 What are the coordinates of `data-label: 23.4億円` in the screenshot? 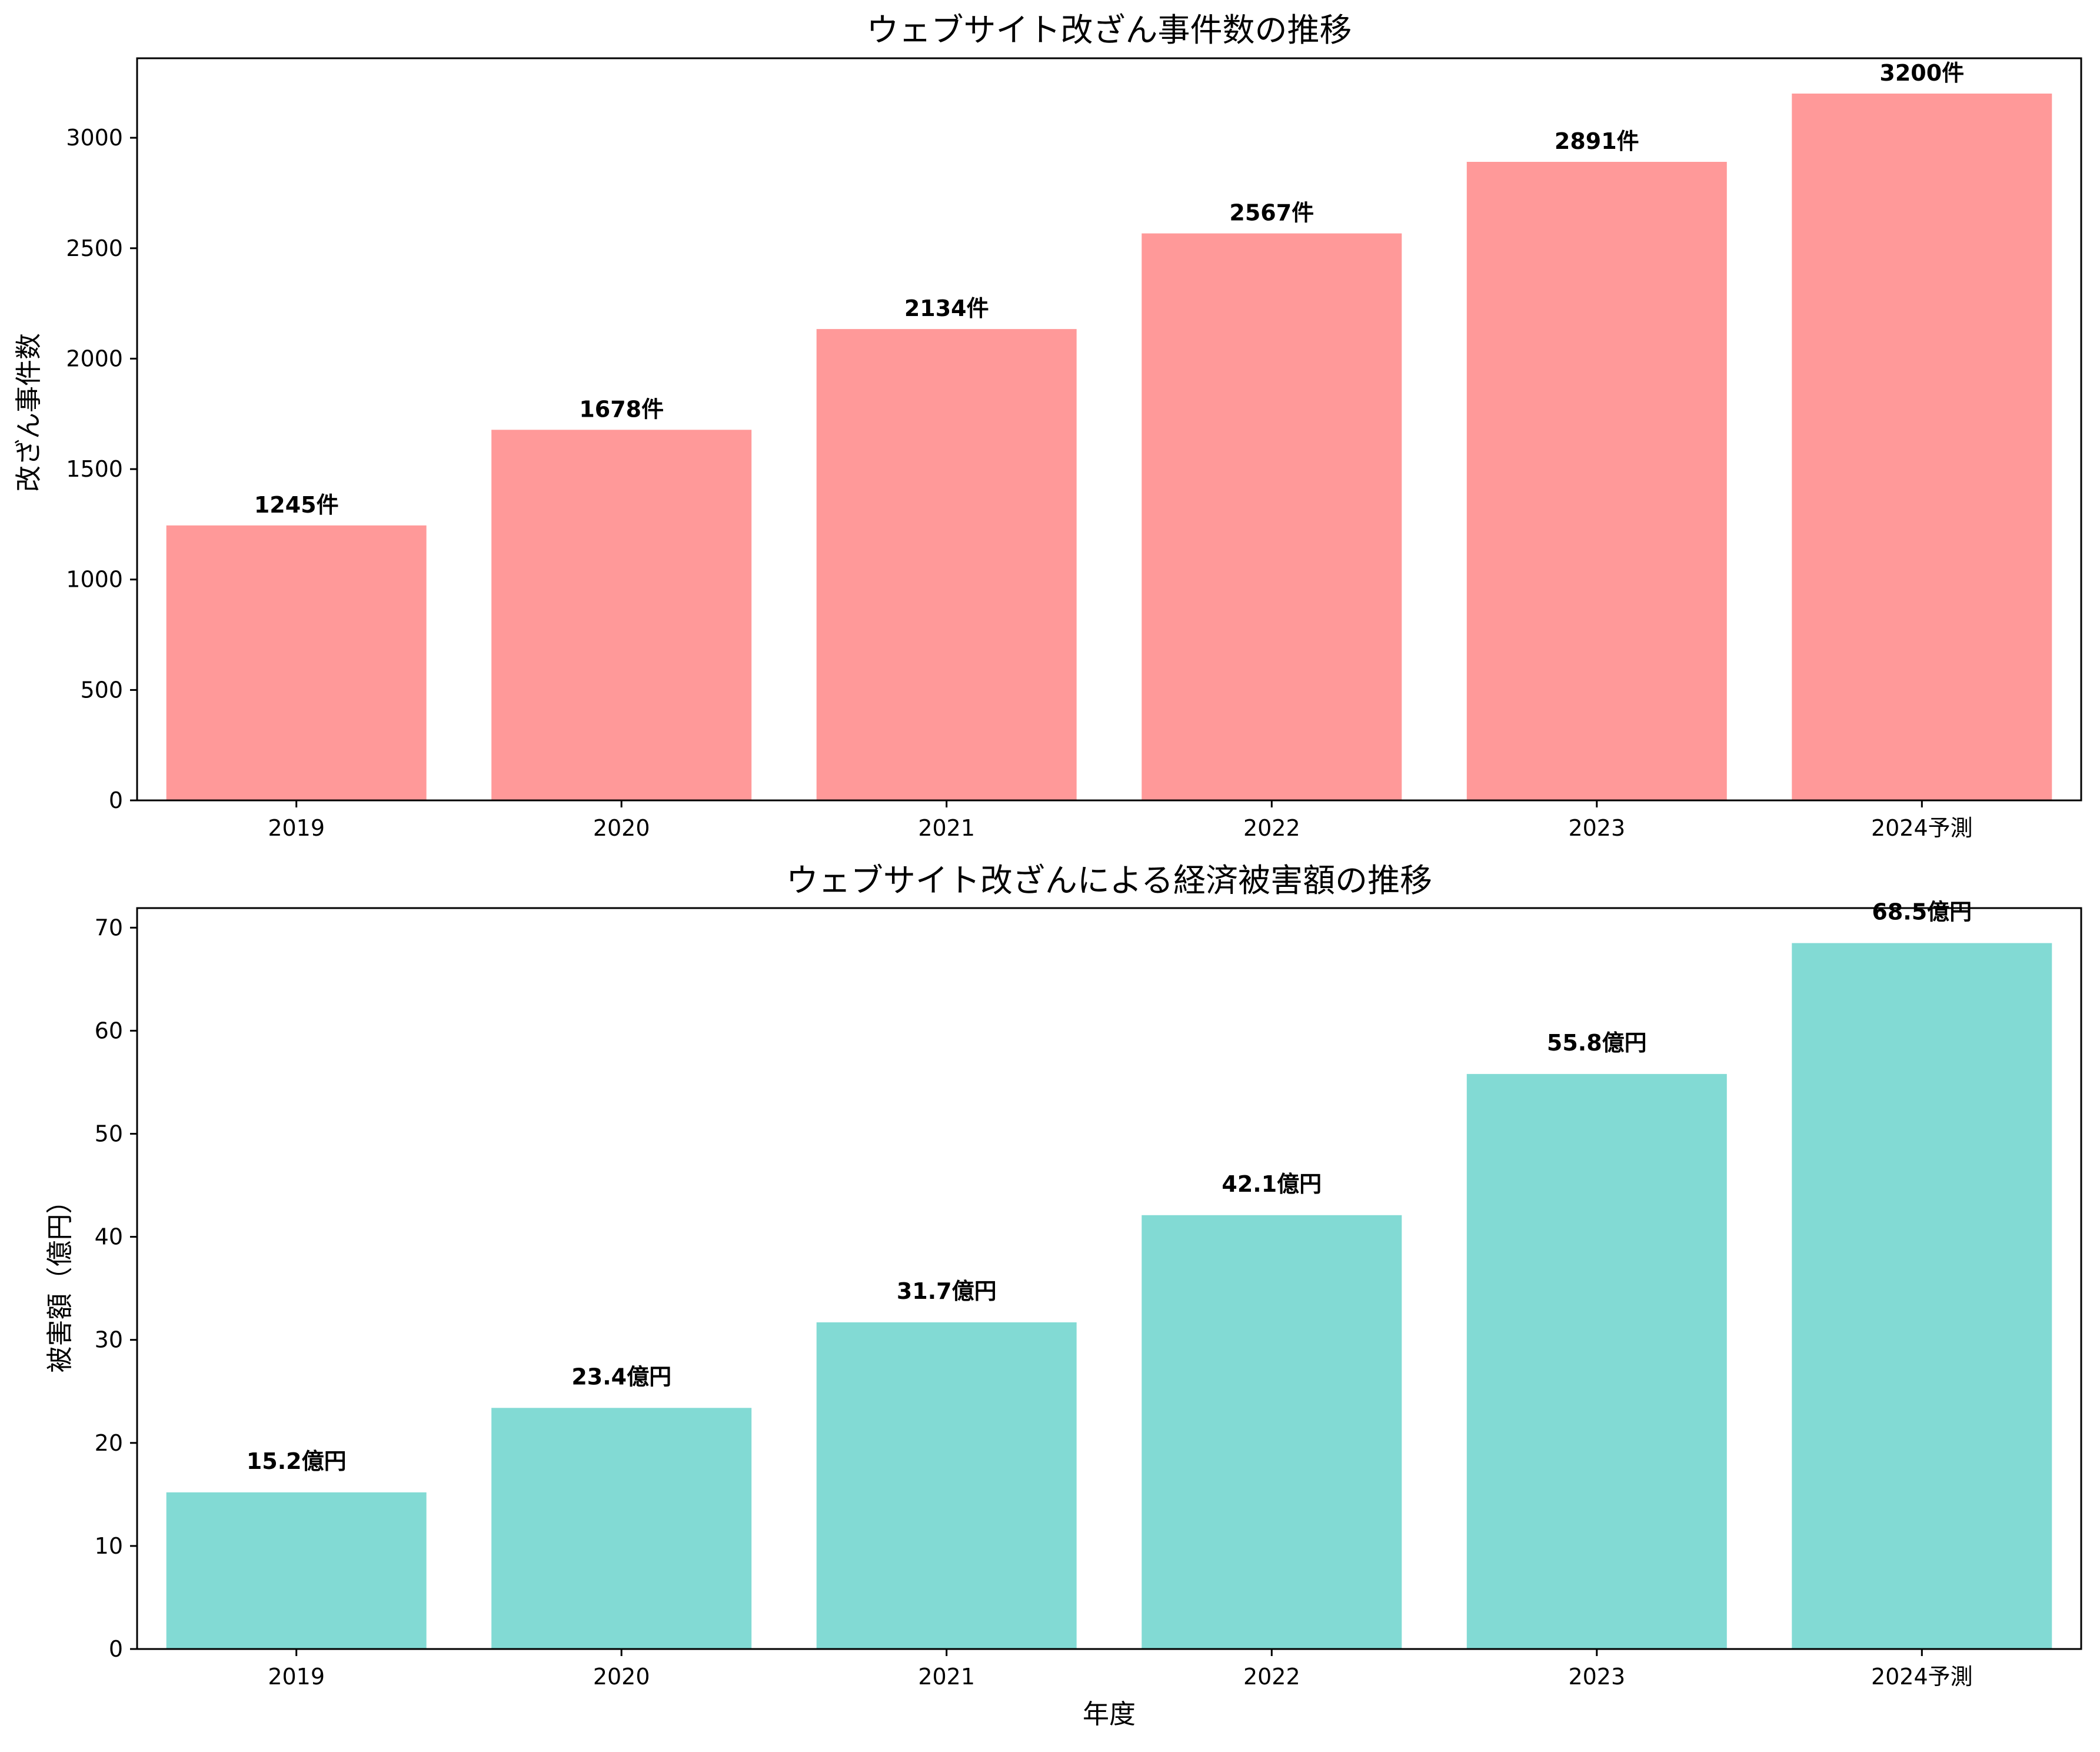 It's located at (621, 1376).